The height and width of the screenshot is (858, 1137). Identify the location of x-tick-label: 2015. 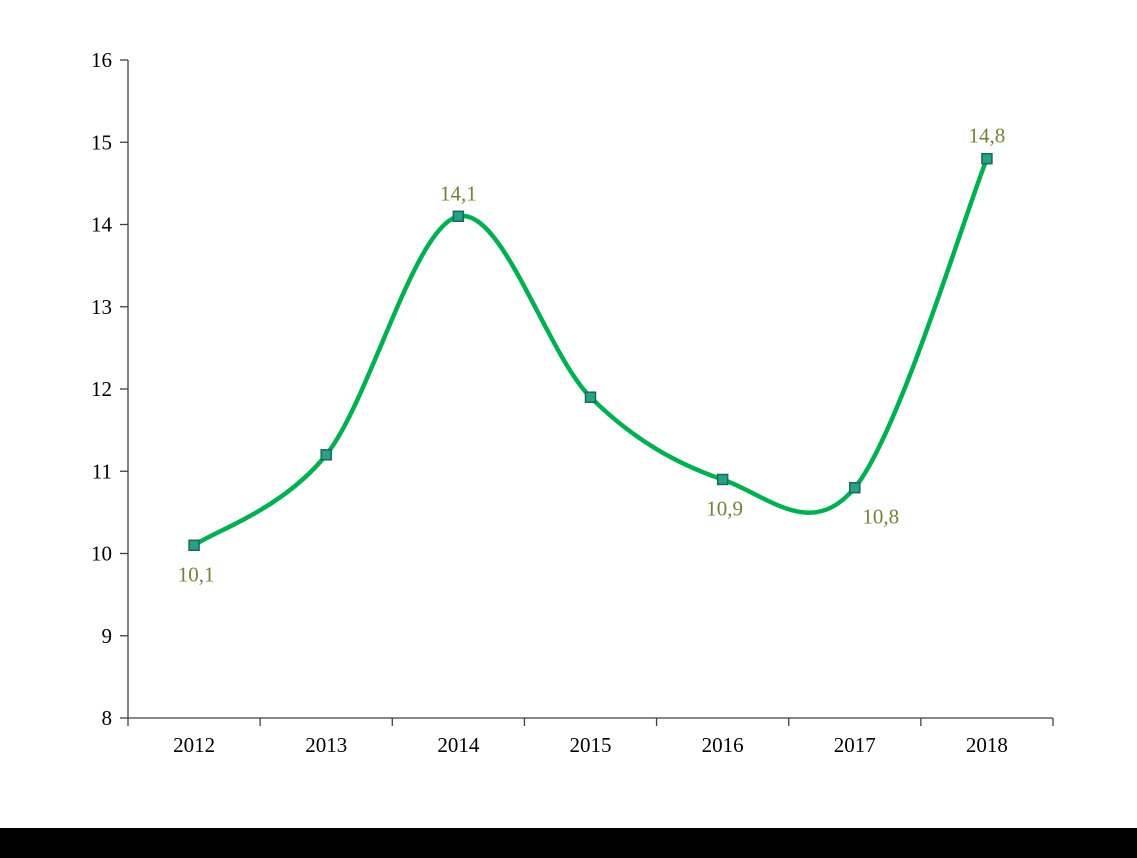
(591, 745).